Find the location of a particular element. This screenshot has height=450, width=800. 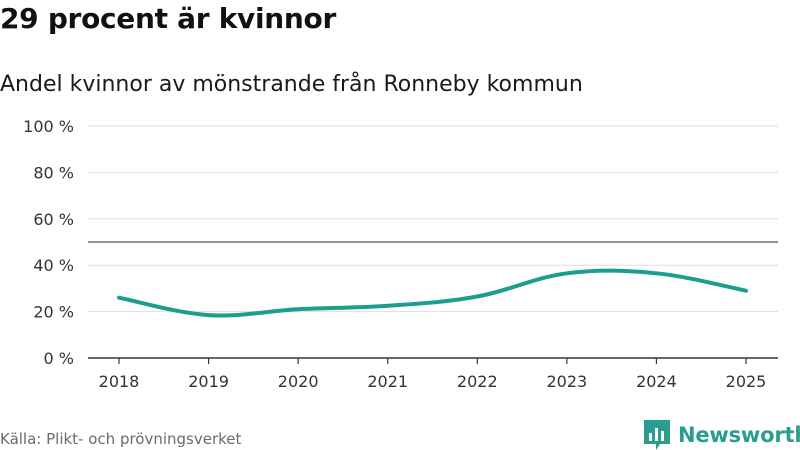

x-tick-label: 2025 is located at coordinates (746, 381).